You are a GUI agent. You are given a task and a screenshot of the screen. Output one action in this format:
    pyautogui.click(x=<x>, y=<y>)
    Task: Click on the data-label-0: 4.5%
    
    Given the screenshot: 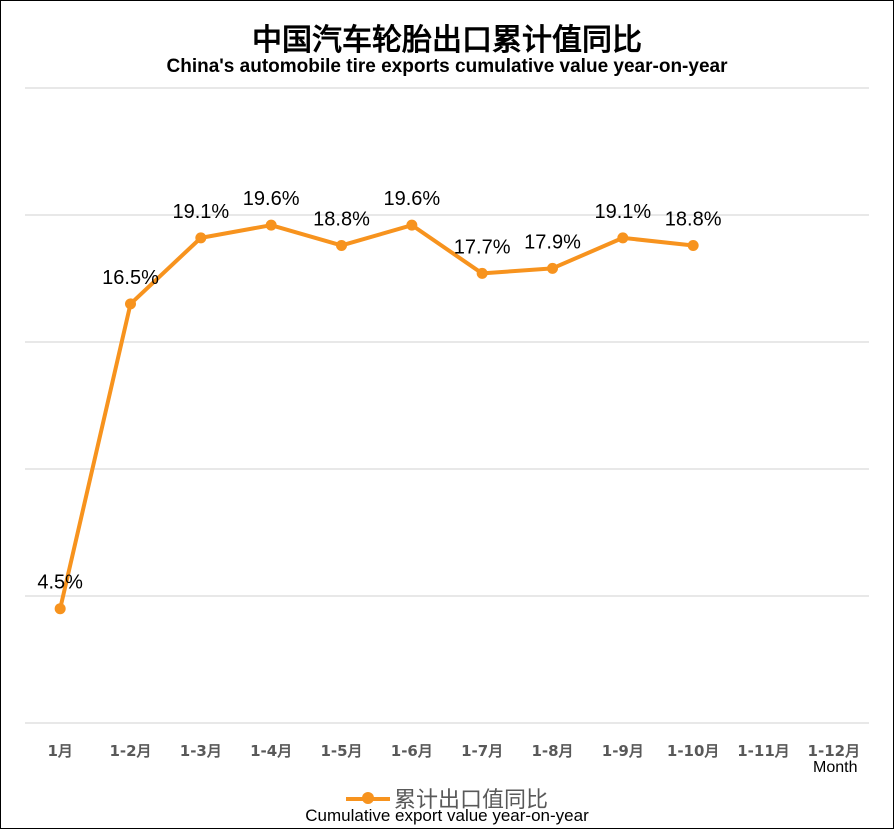 What is the action you would take?
    pyautogui.click(x=60, y=583)
    